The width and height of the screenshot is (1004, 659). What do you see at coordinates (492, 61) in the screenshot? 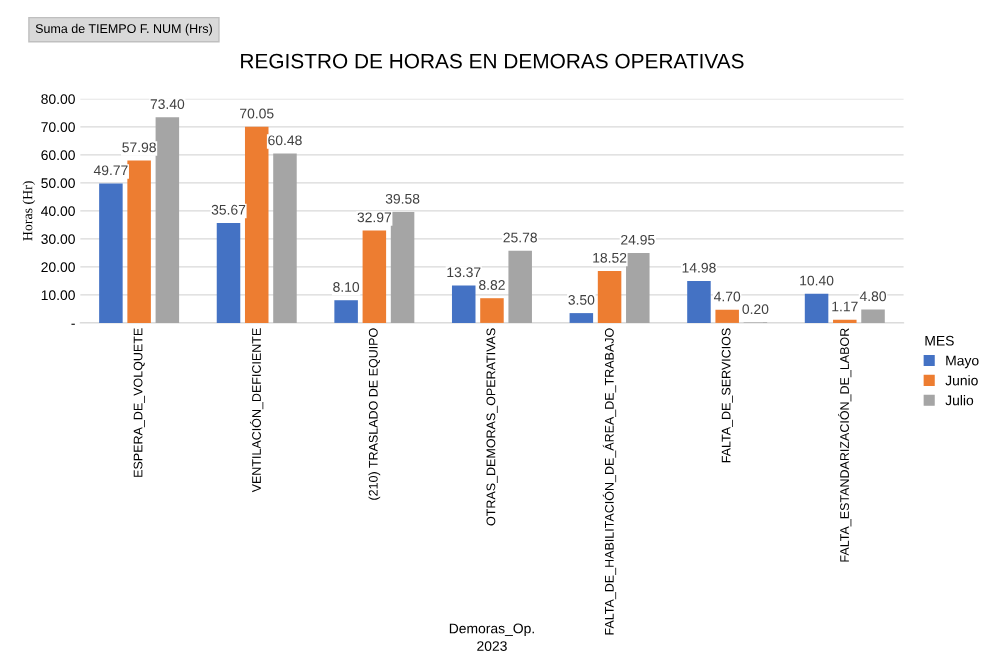
I see `chart-title: REGISTRO DE HORAS EN DEMORAS OPERATIVAS` at bounding box center [492, 61].